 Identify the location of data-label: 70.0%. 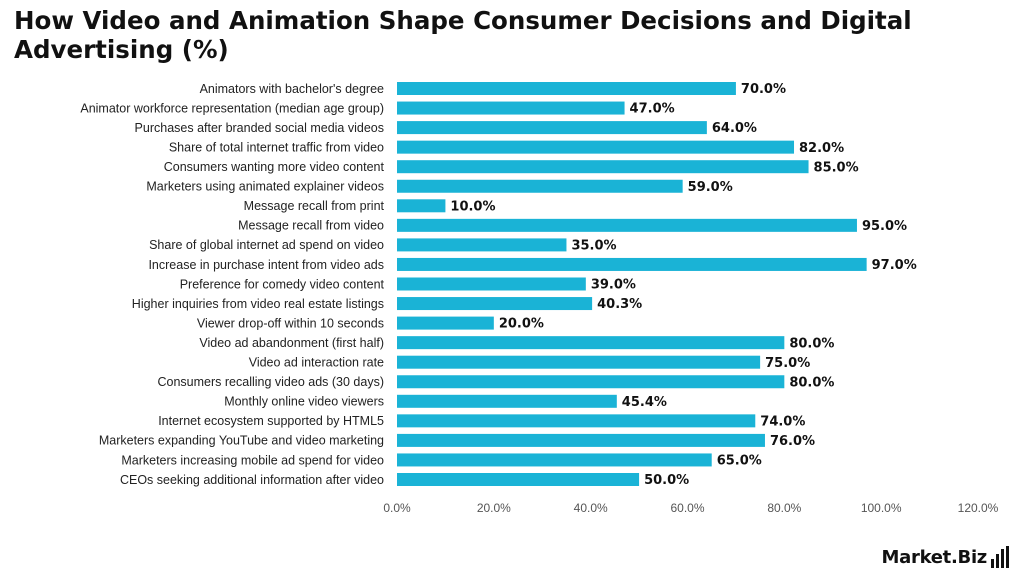
(763, 89).